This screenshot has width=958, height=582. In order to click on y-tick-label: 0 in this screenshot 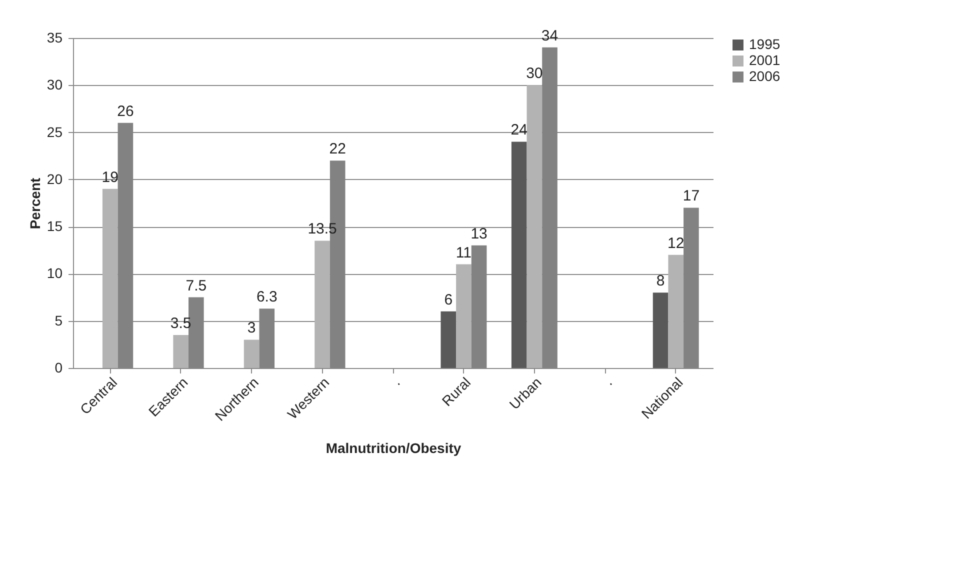, I will do `click(58, 368)`.